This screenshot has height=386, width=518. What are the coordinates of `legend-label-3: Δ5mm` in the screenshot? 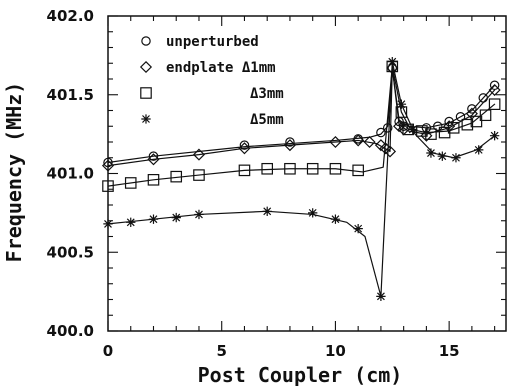 It's located at (267, 120).